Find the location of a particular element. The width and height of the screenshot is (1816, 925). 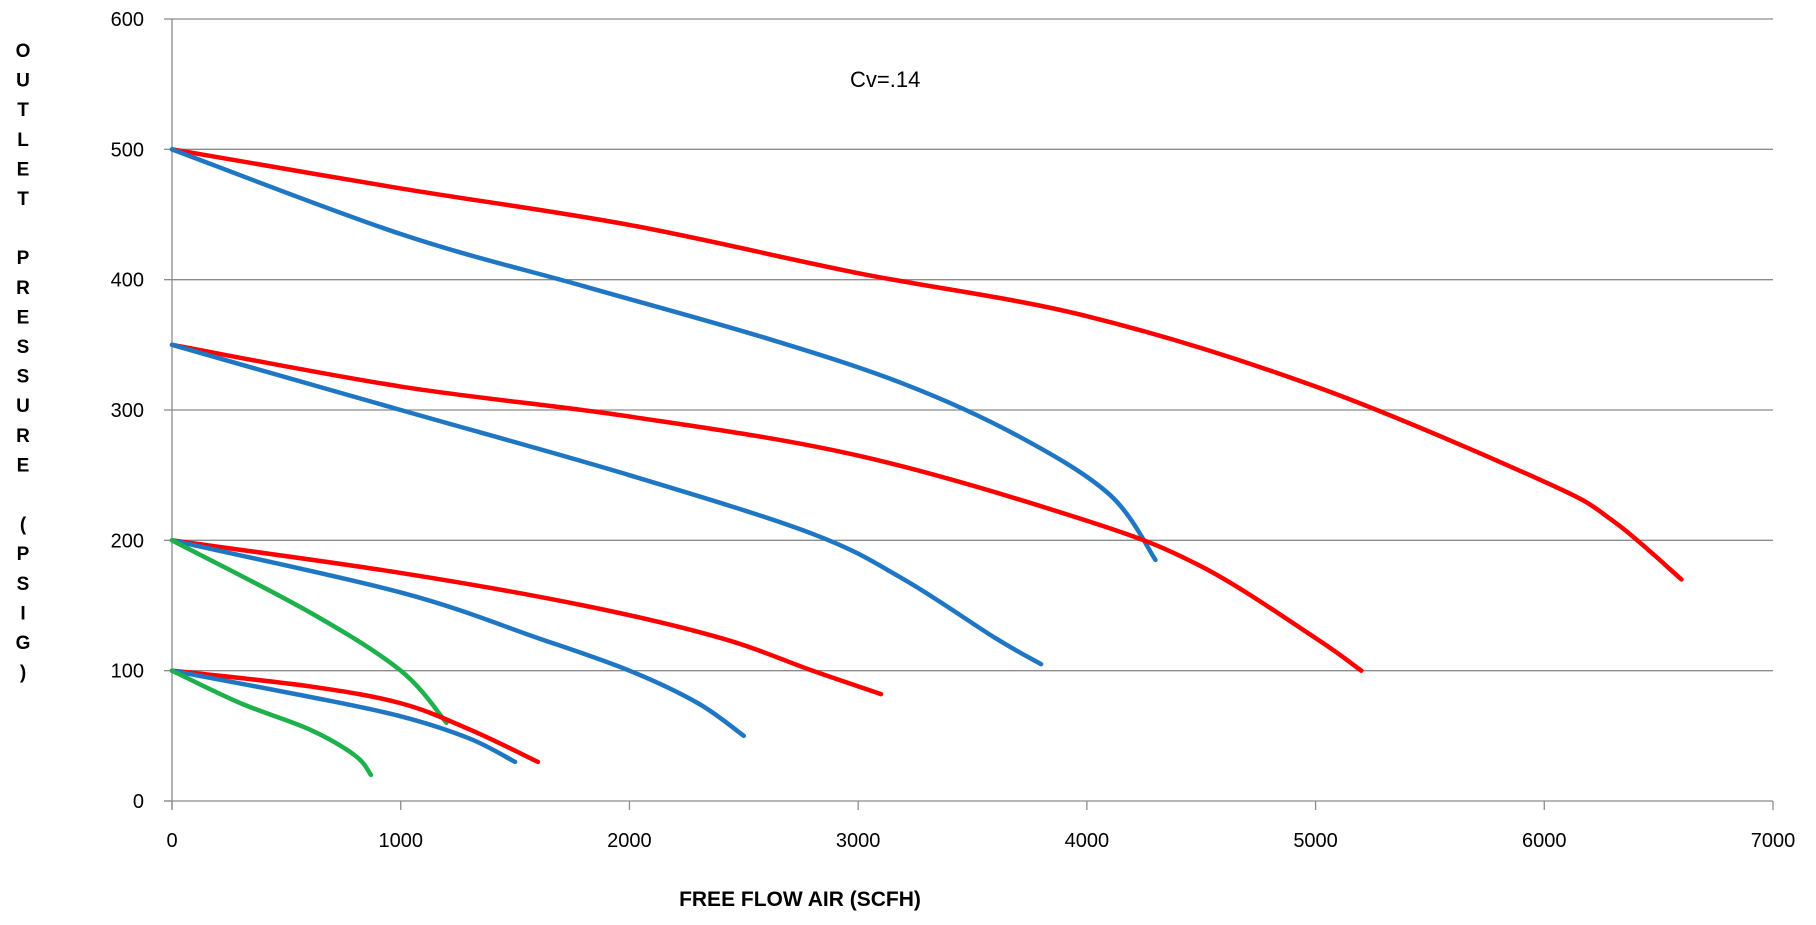

series-line-10-green is located at coordinates (271, 723).